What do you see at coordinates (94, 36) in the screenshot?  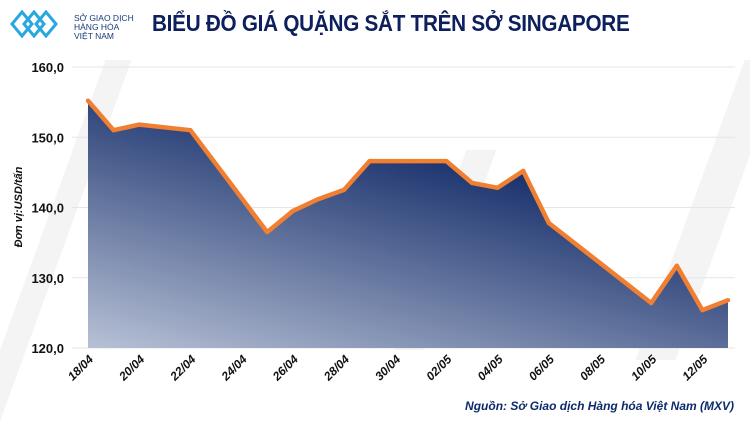 I see `logo-line: VIỆT NAM` at bounding box center [94, 36].